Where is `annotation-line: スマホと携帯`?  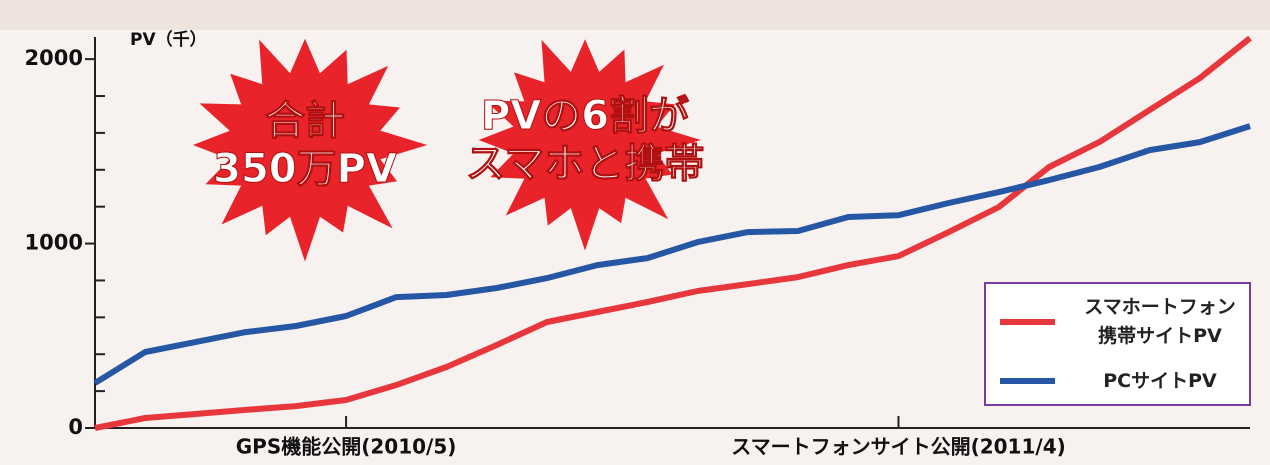
annotation-line: スマホと携帯 is located at coordinates (585, 164).